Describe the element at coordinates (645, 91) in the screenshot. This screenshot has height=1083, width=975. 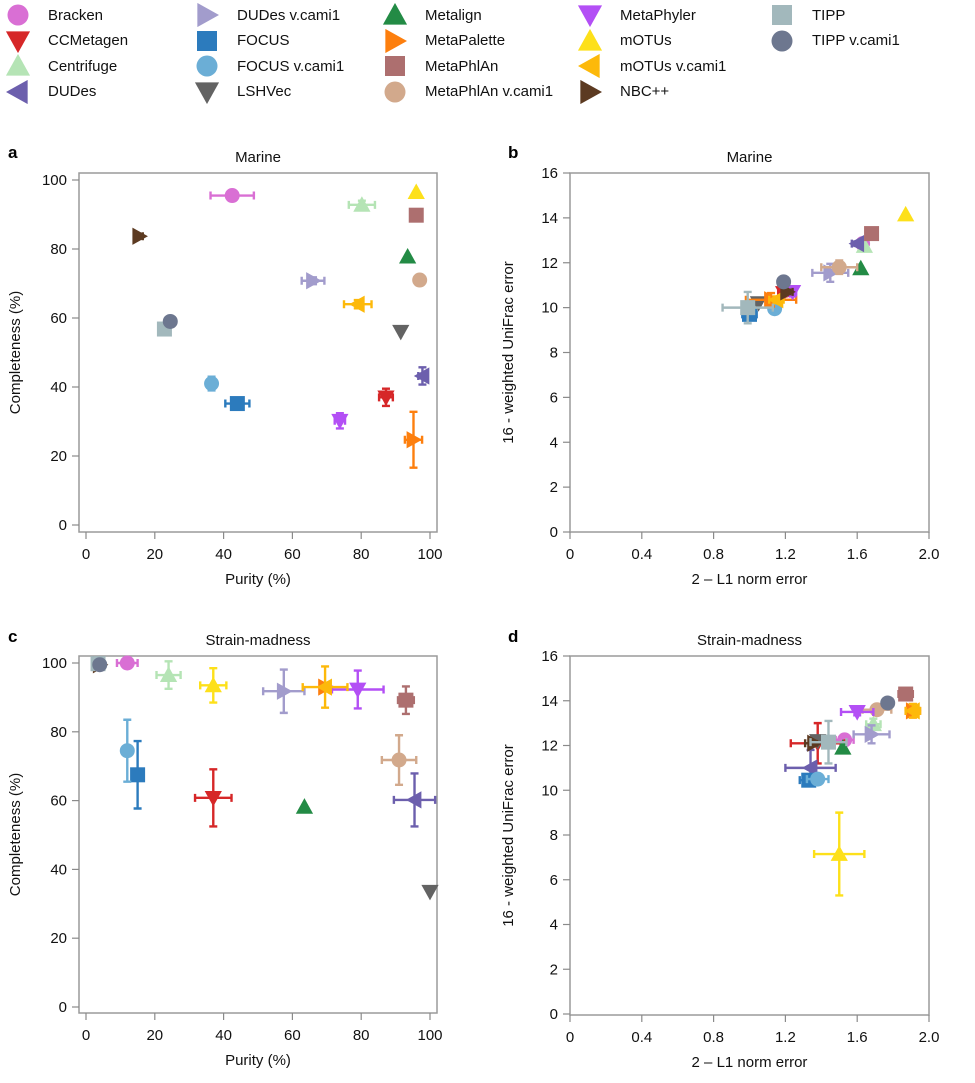
I see `legend-label: NBC++` at that location.